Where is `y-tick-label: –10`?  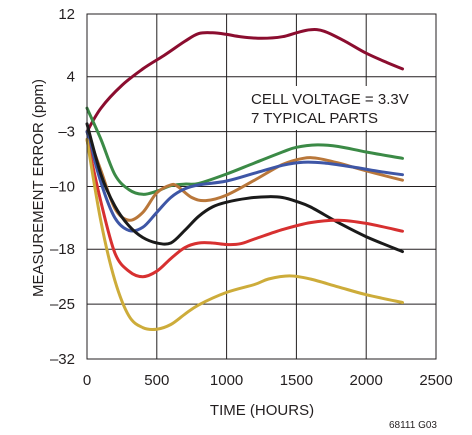
y-tick-label: –10 is located at coordinates (62, 187).